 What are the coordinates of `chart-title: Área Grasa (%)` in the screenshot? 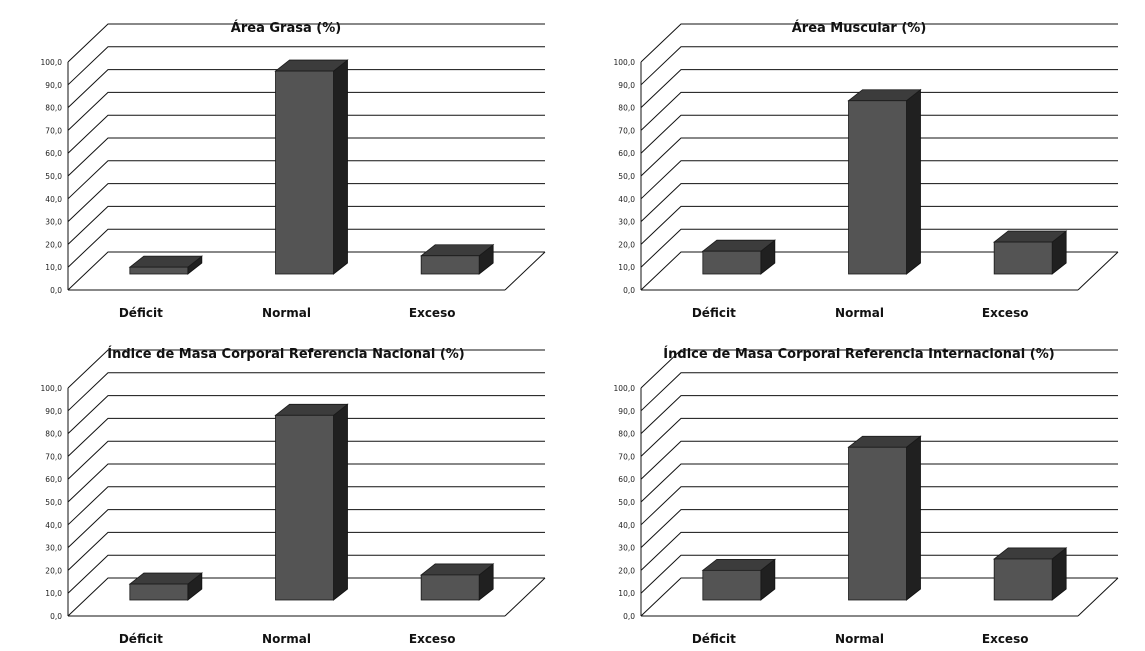 It's located at (286, 28).